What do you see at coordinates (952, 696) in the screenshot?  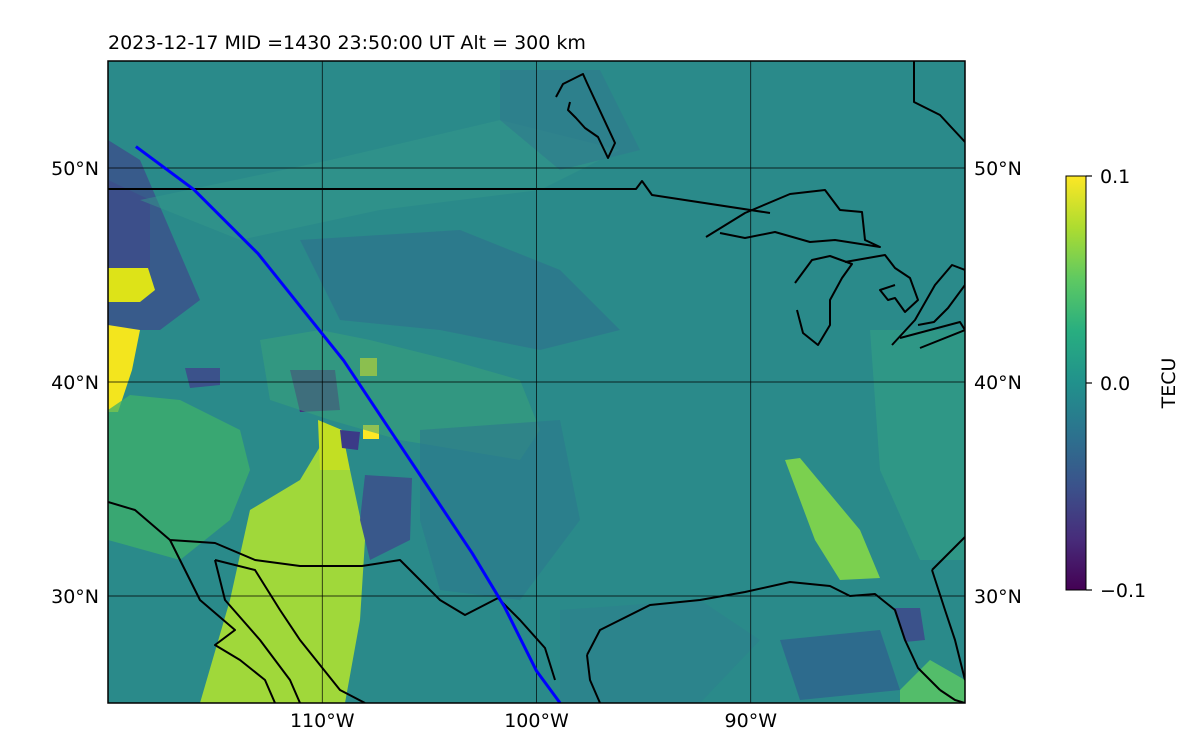 I see `cuba-coast` at bounding box center [952, 696].